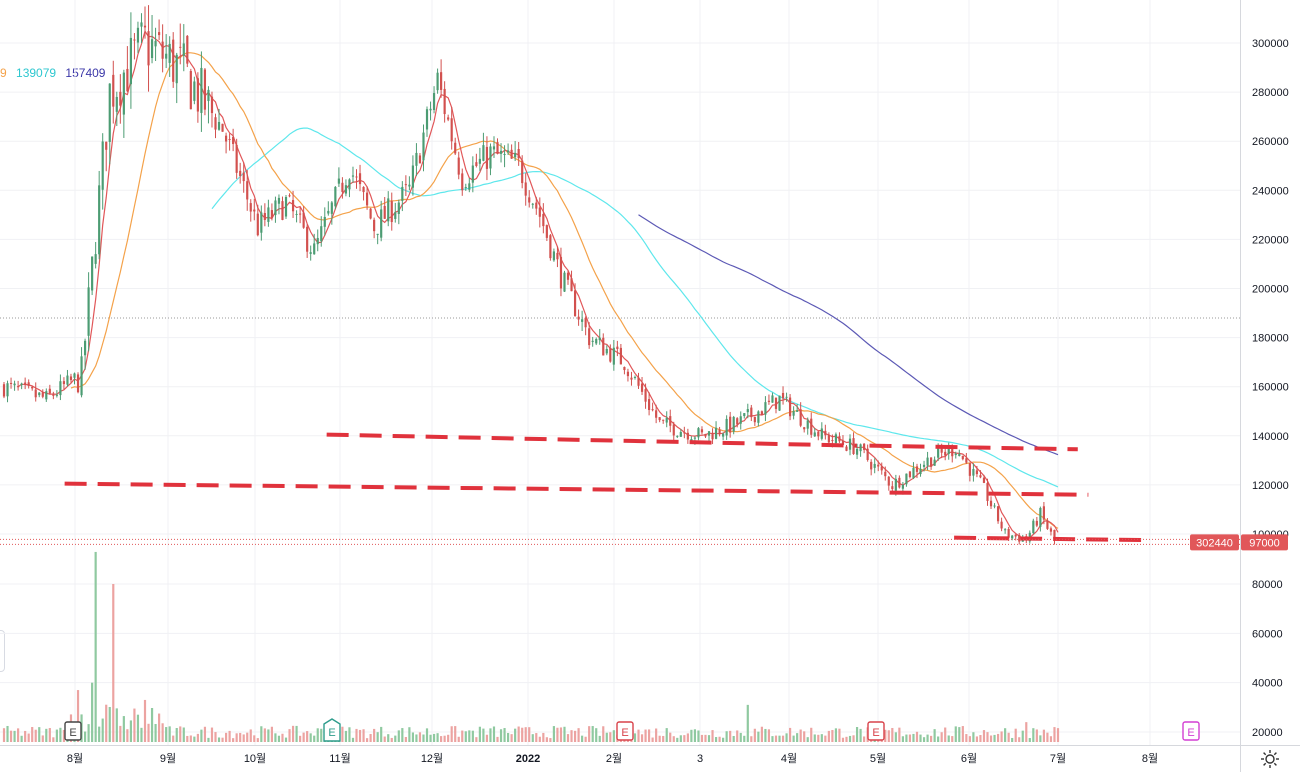  I want to click on ma-partial-value: 9, so click(3, 73).